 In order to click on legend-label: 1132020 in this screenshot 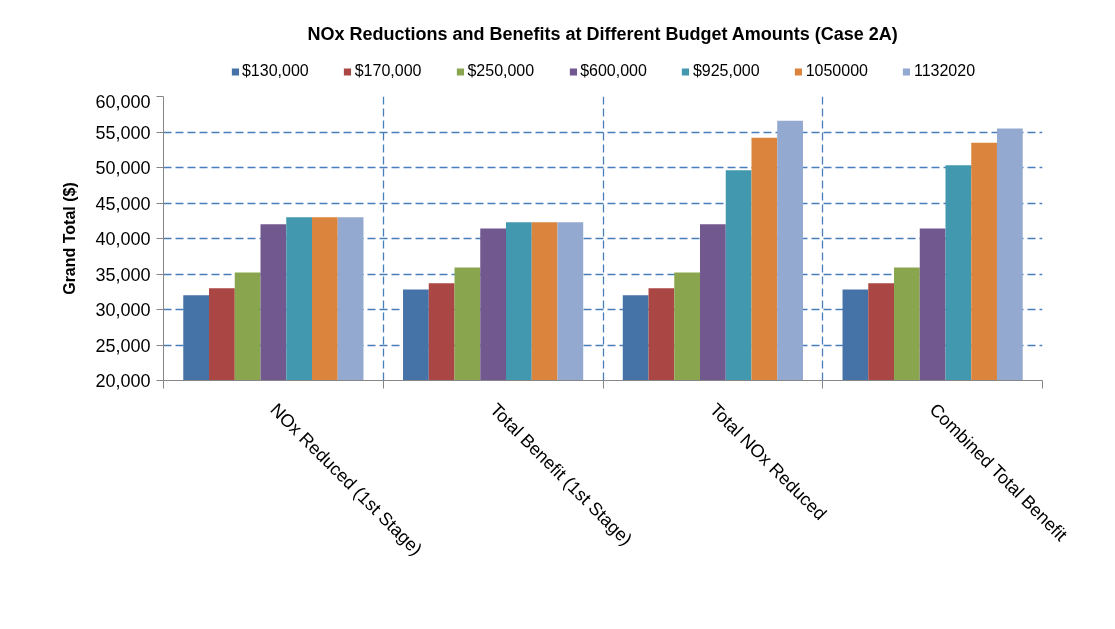, I will do `click(944, 71)`.